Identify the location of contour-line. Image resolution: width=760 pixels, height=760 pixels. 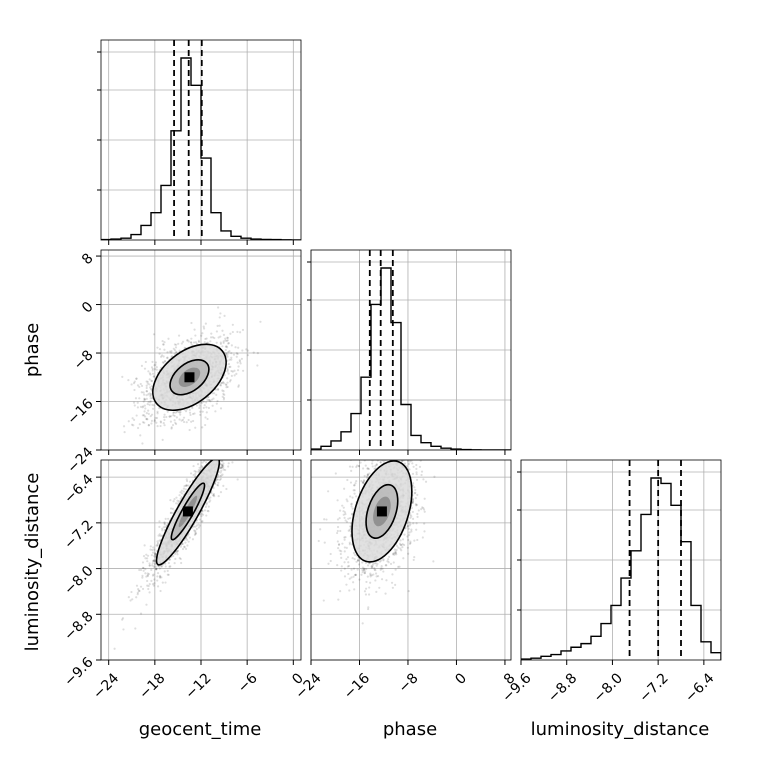
(382, 511).